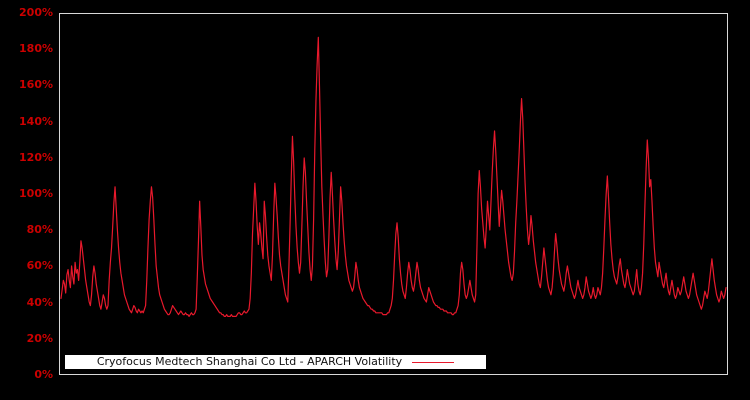  What do you see at coordinates (433, 362) in the screenshot?
I see `legend-line-swatch` at bounding box center [433, 362].